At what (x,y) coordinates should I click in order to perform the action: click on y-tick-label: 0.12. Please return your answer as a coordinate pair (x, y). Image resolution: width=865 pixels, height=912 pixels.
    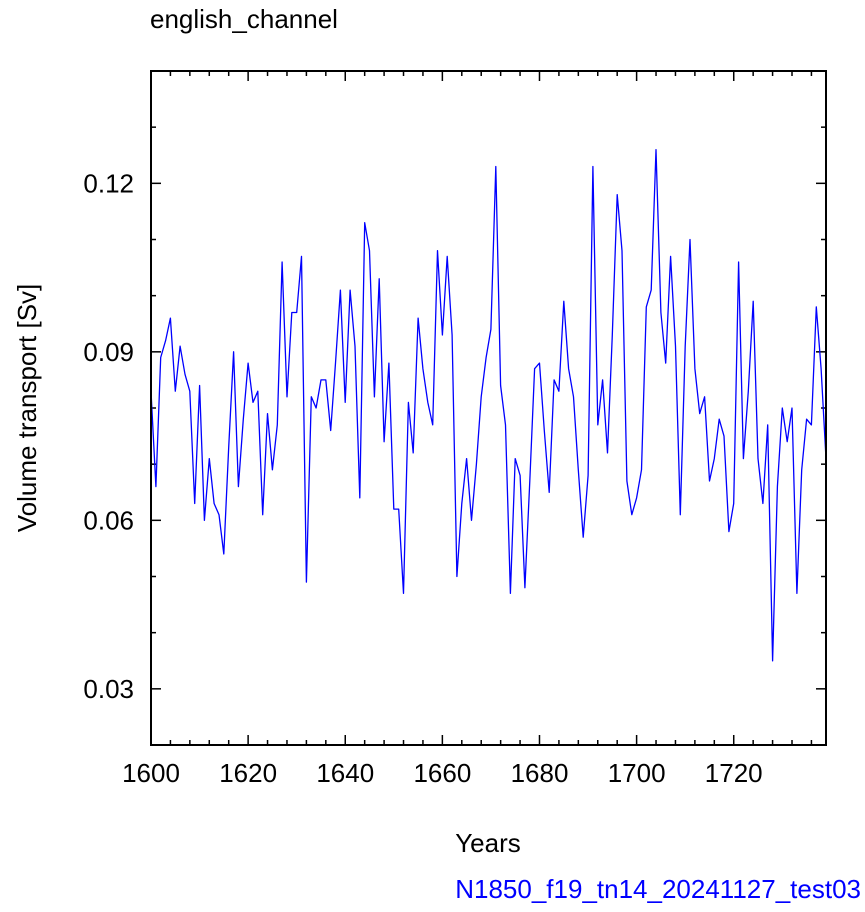
    Looking at the image, I should click on (108, 183).